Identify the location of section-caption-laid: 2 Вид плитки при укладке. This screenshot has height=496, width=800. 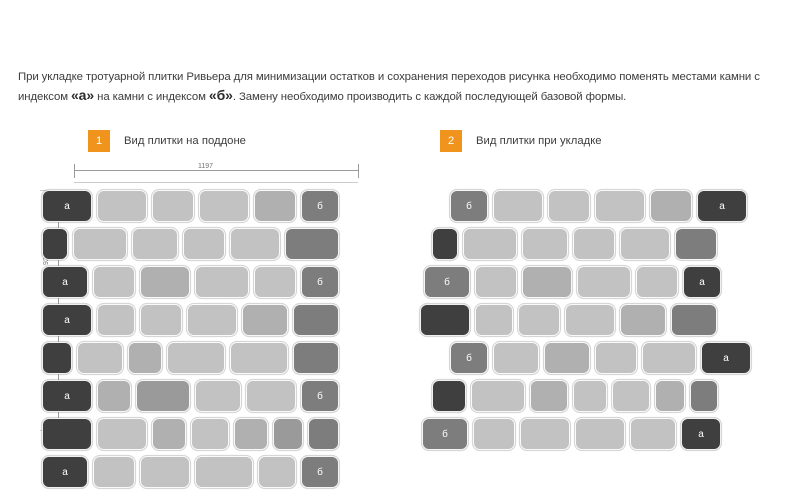
(521, 141).